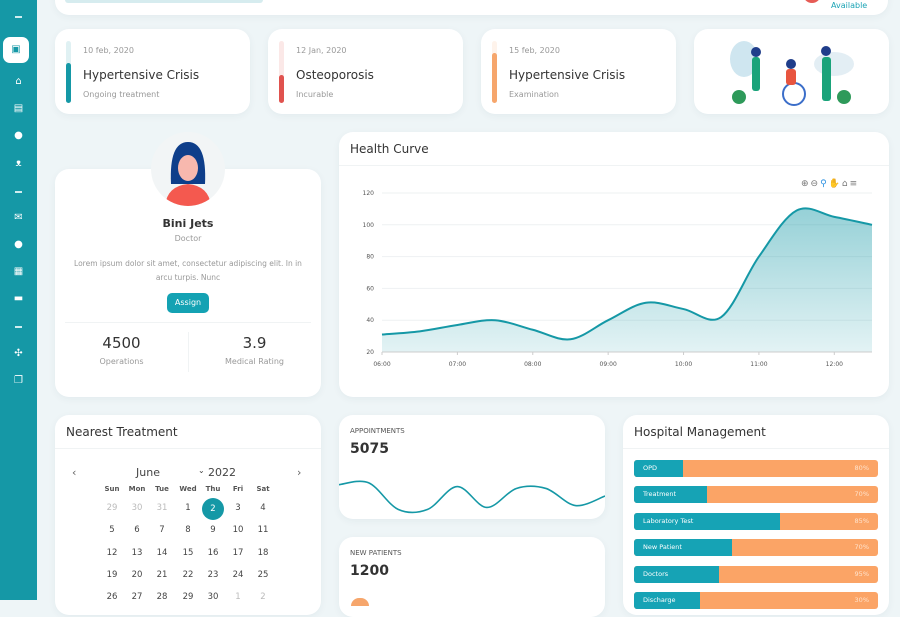 The height and width of the screenshot is (617, 900). What do you see at coordinates (18, 82) in the screenshot?
I see `home-icon: ⌂` at bounding box center [18, 82].